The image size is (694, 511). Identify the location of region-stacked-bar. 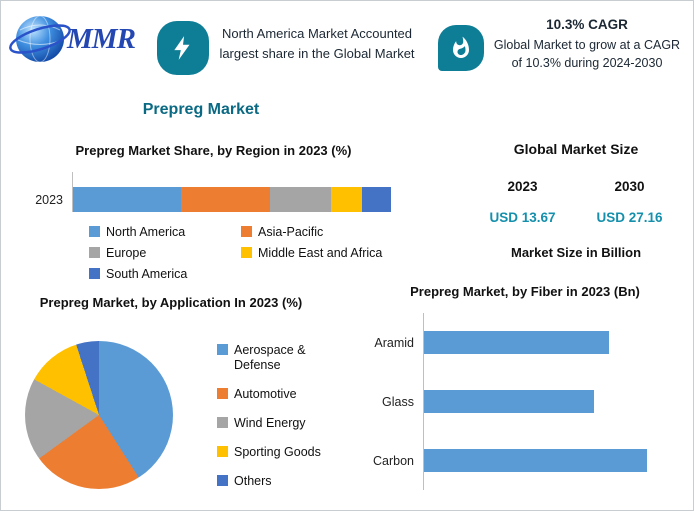
(232, 192).